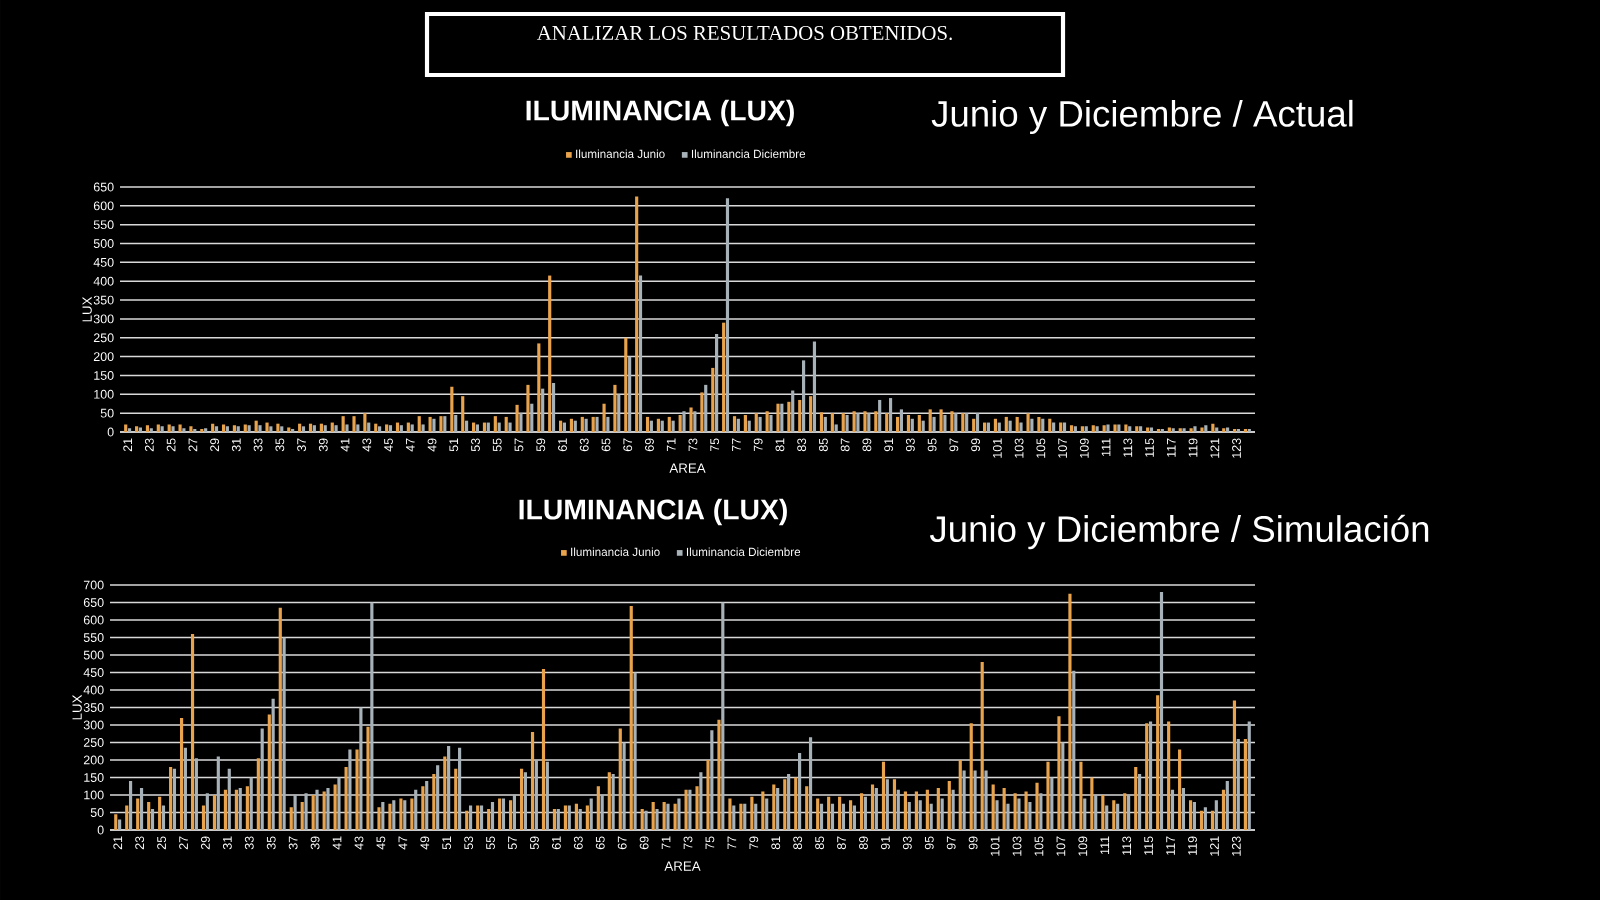  I want to click on x-tick-label: 123, so click(1236, 846).